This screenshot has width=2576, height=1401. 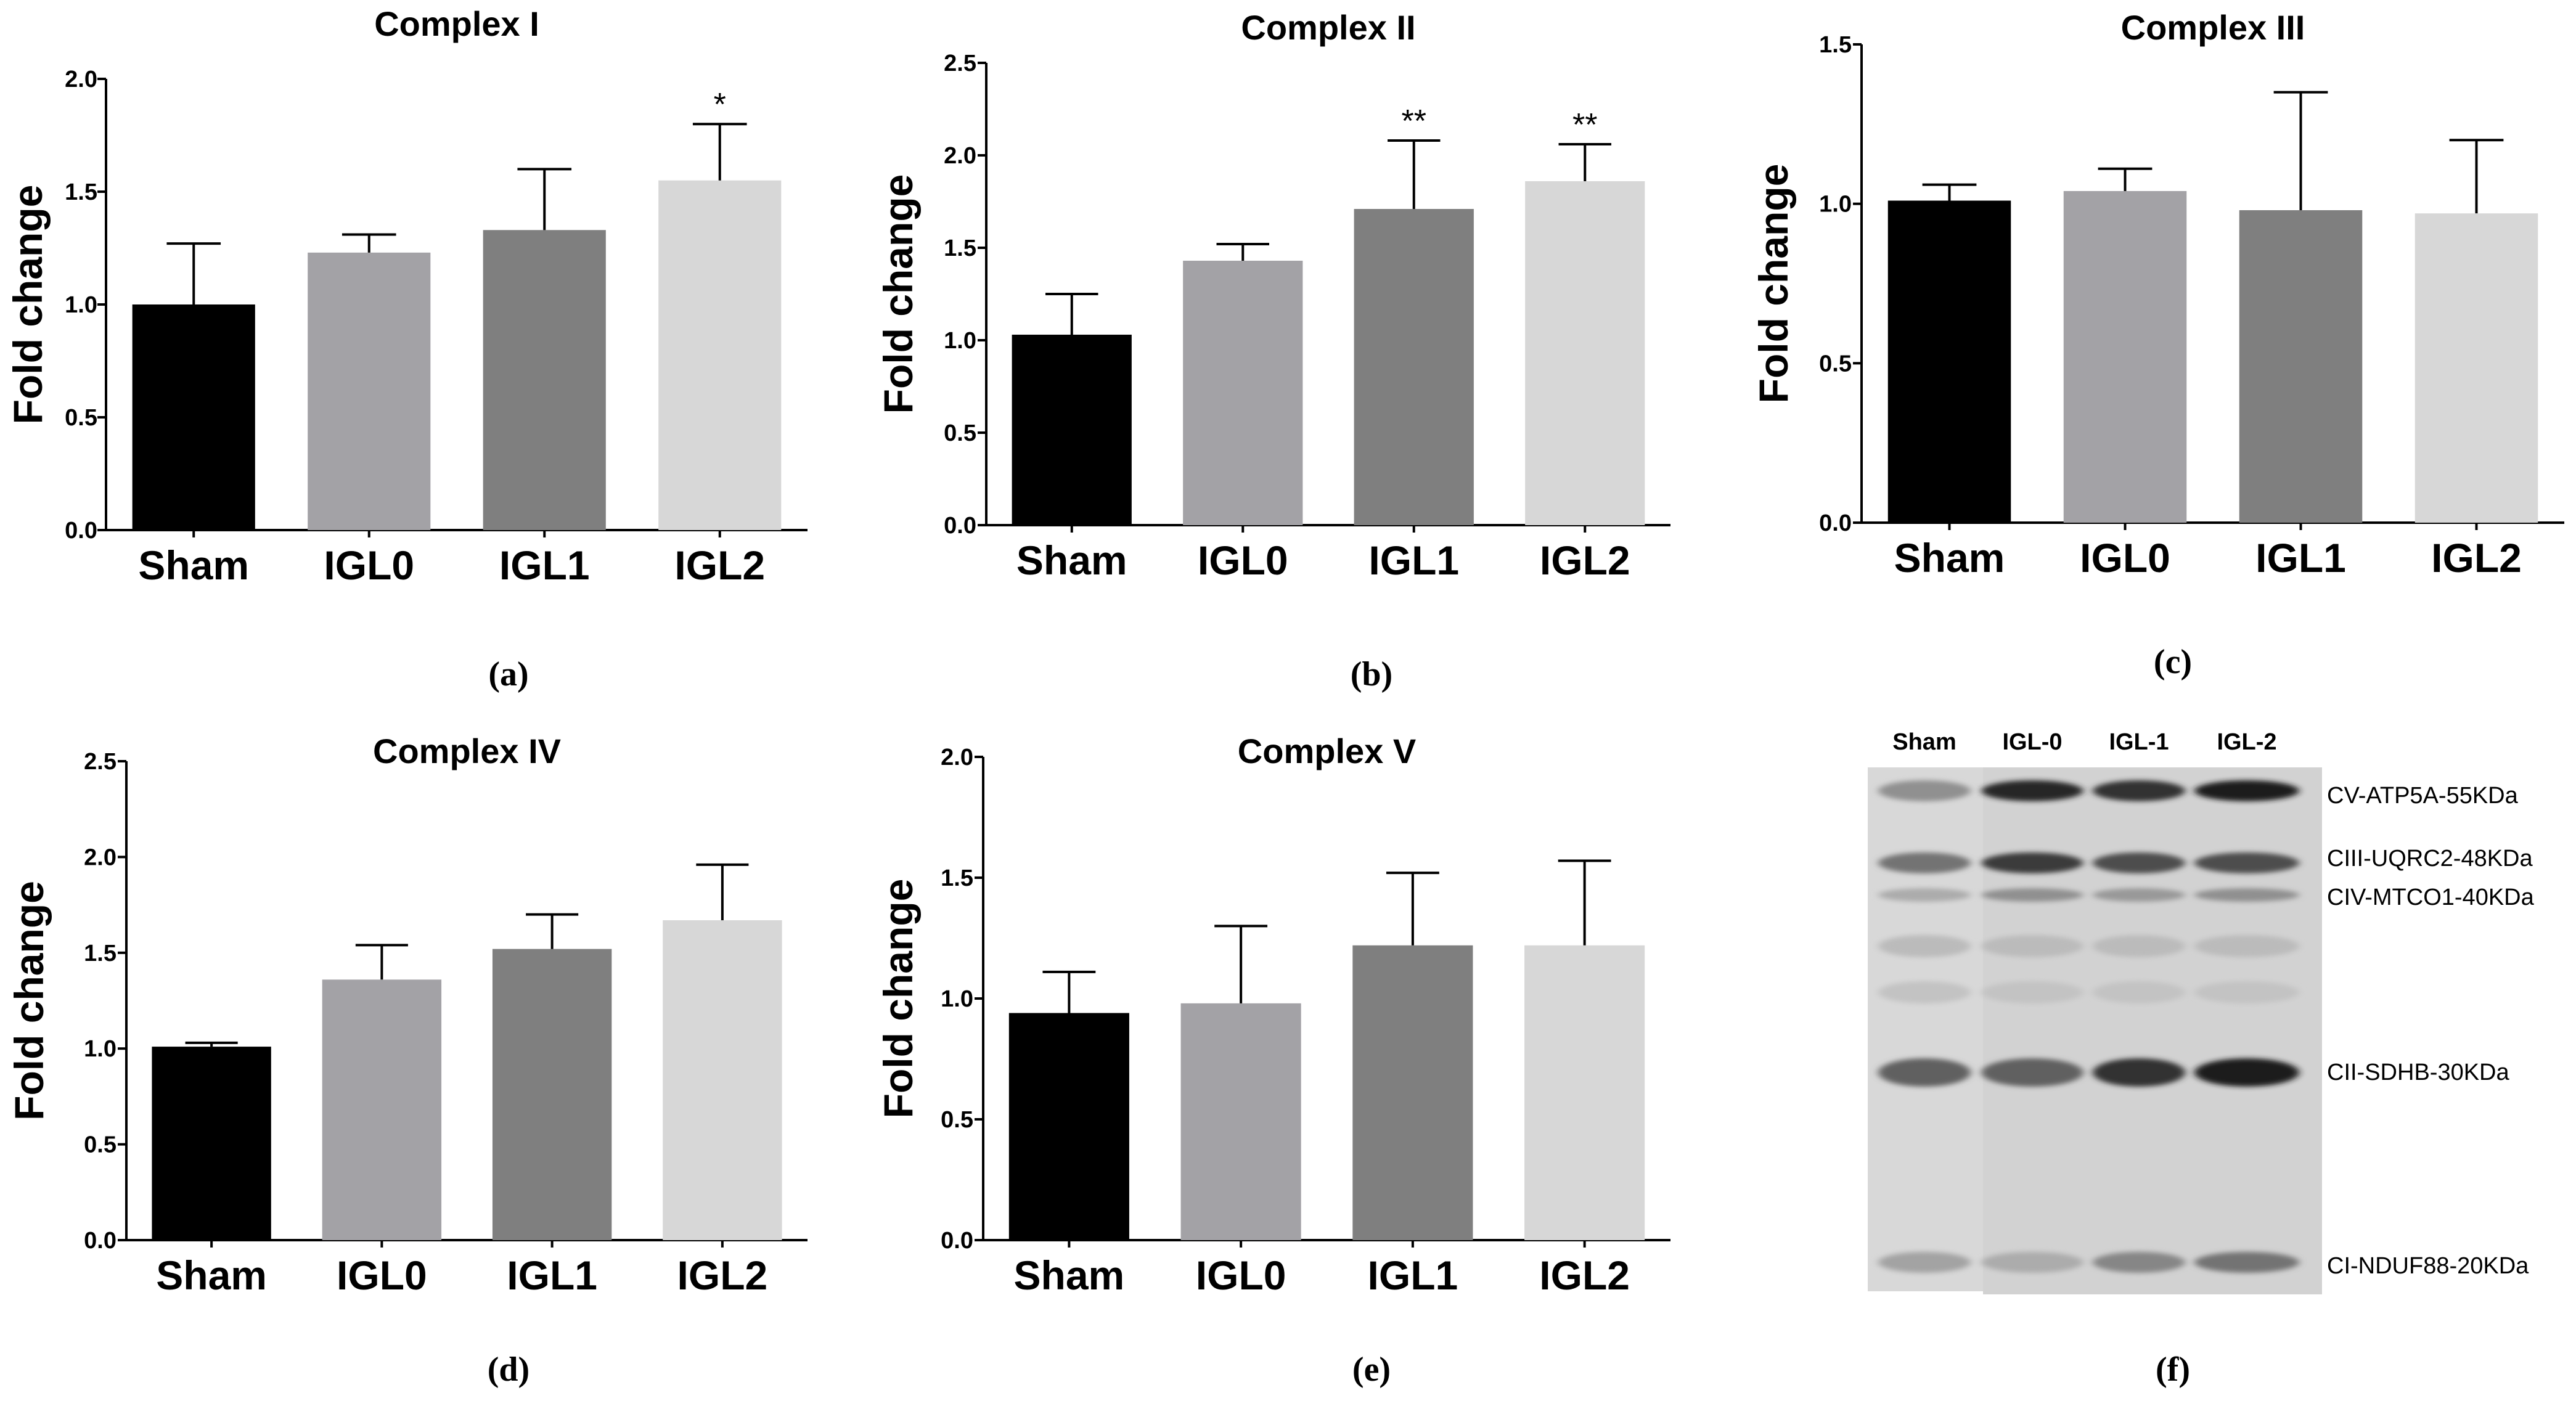 What do you see at coordinates (2430, 859) in the screenshot?
I see `blot-band-label: CIII-UQRC2-48KDa` at bounding box center [2430, 859].